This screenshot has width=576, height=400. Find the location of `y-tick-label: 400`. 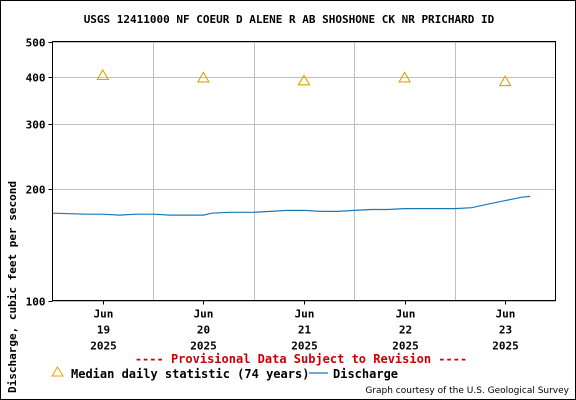

y-tick-label: 400 is located at coordinates (36, 78).